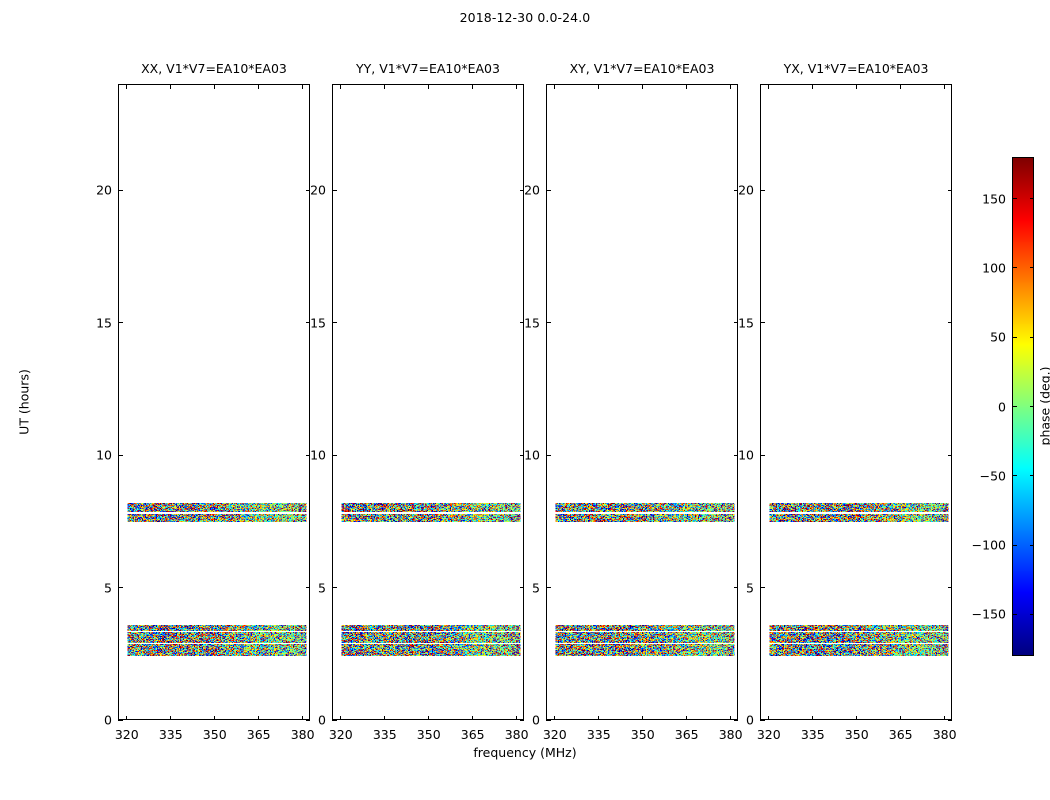  What do you see at coordinates (302, 734) in the screenshot?
I see `x-tick-label-0-4: 380` at bounding box center [302, 734].